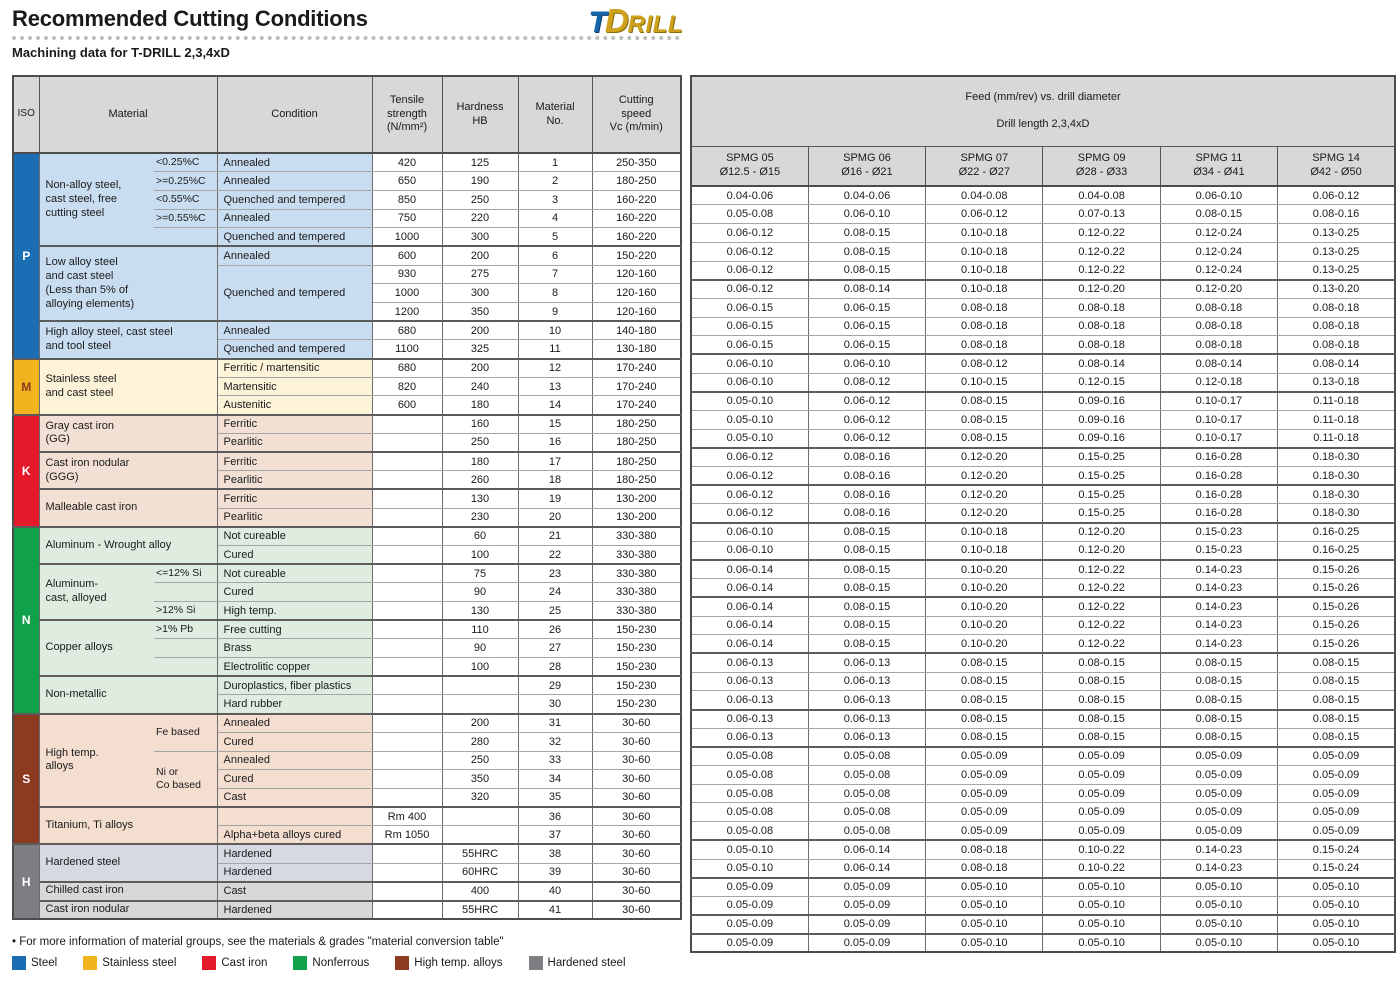 This screenshot has height=1000, width=1400. What do you see at coordinates (480, 722) in the screenshot?
I see `hardness-cell: 200` at bounding box center [480, 722].